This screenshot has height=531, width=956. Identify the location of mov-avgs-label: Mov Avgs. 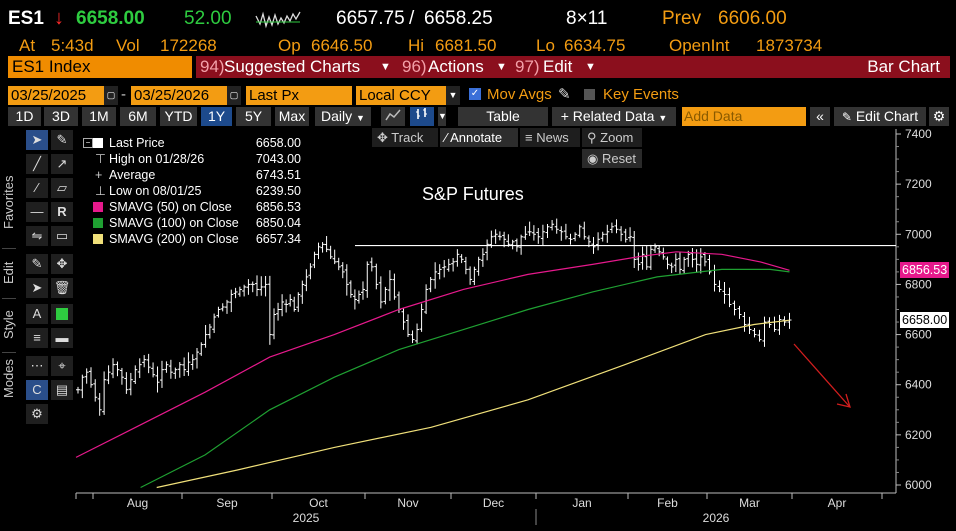
(519, 94).